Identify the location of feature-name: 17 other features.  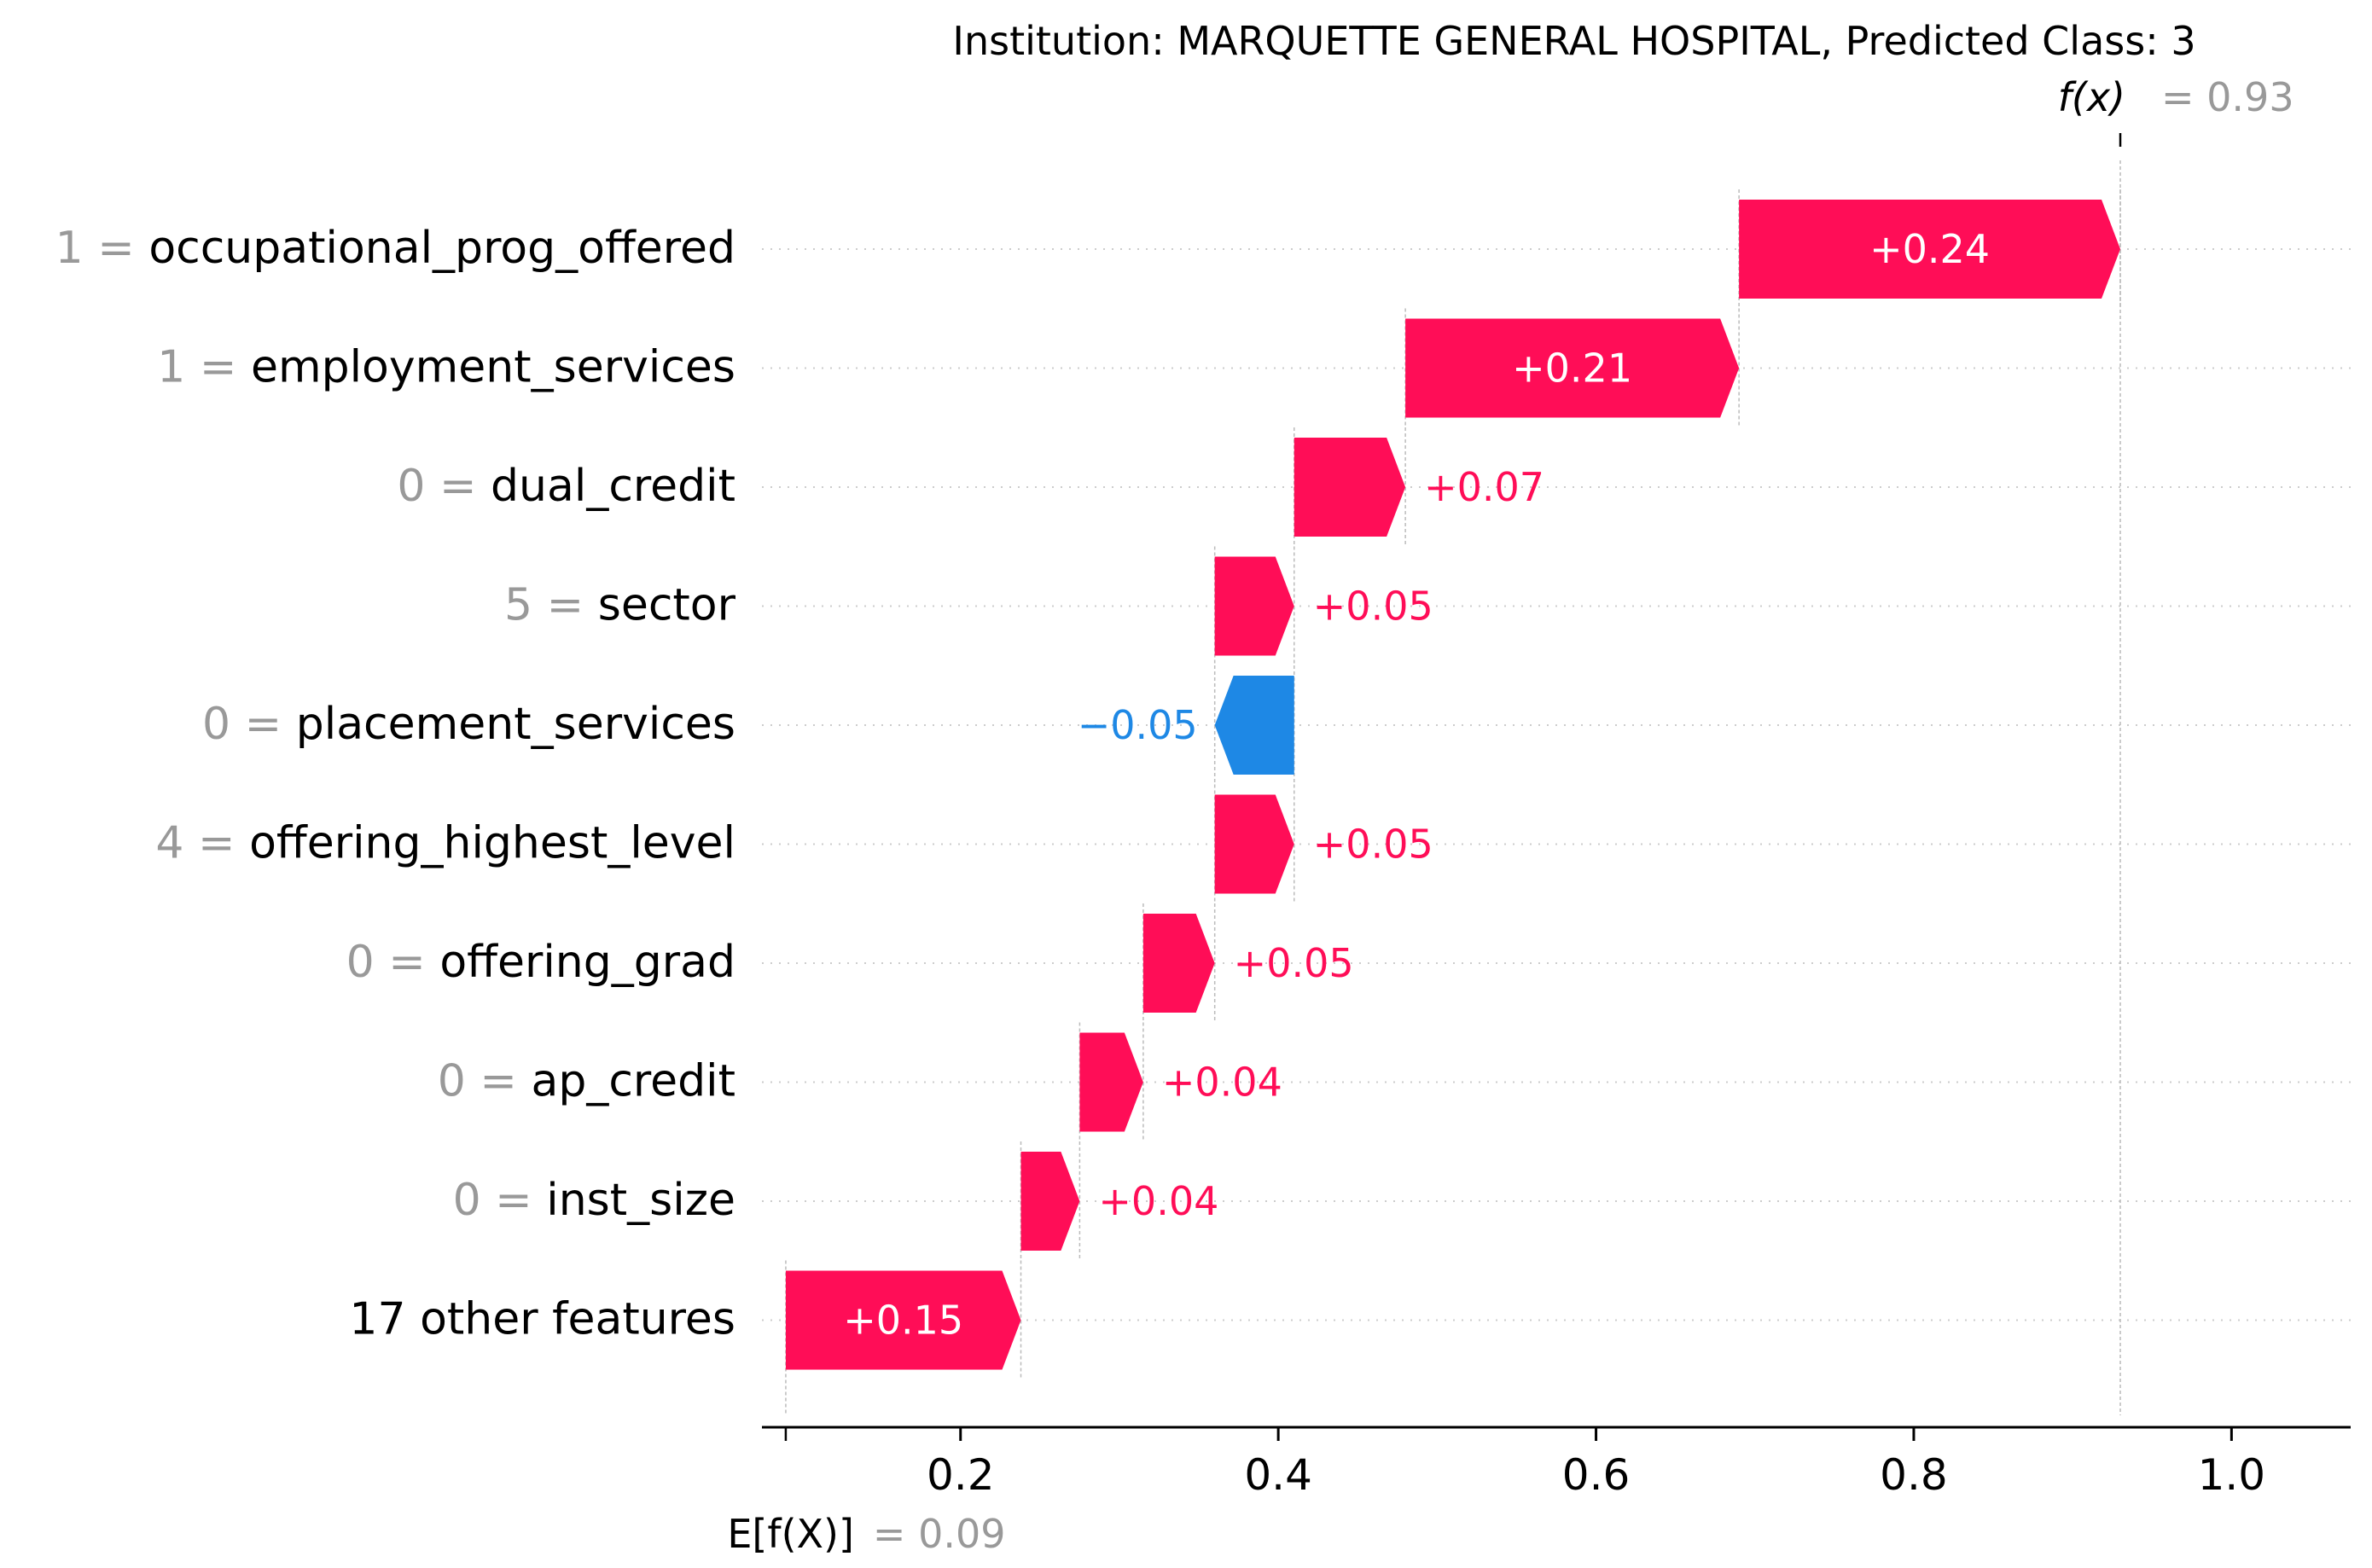
(542, 1319).